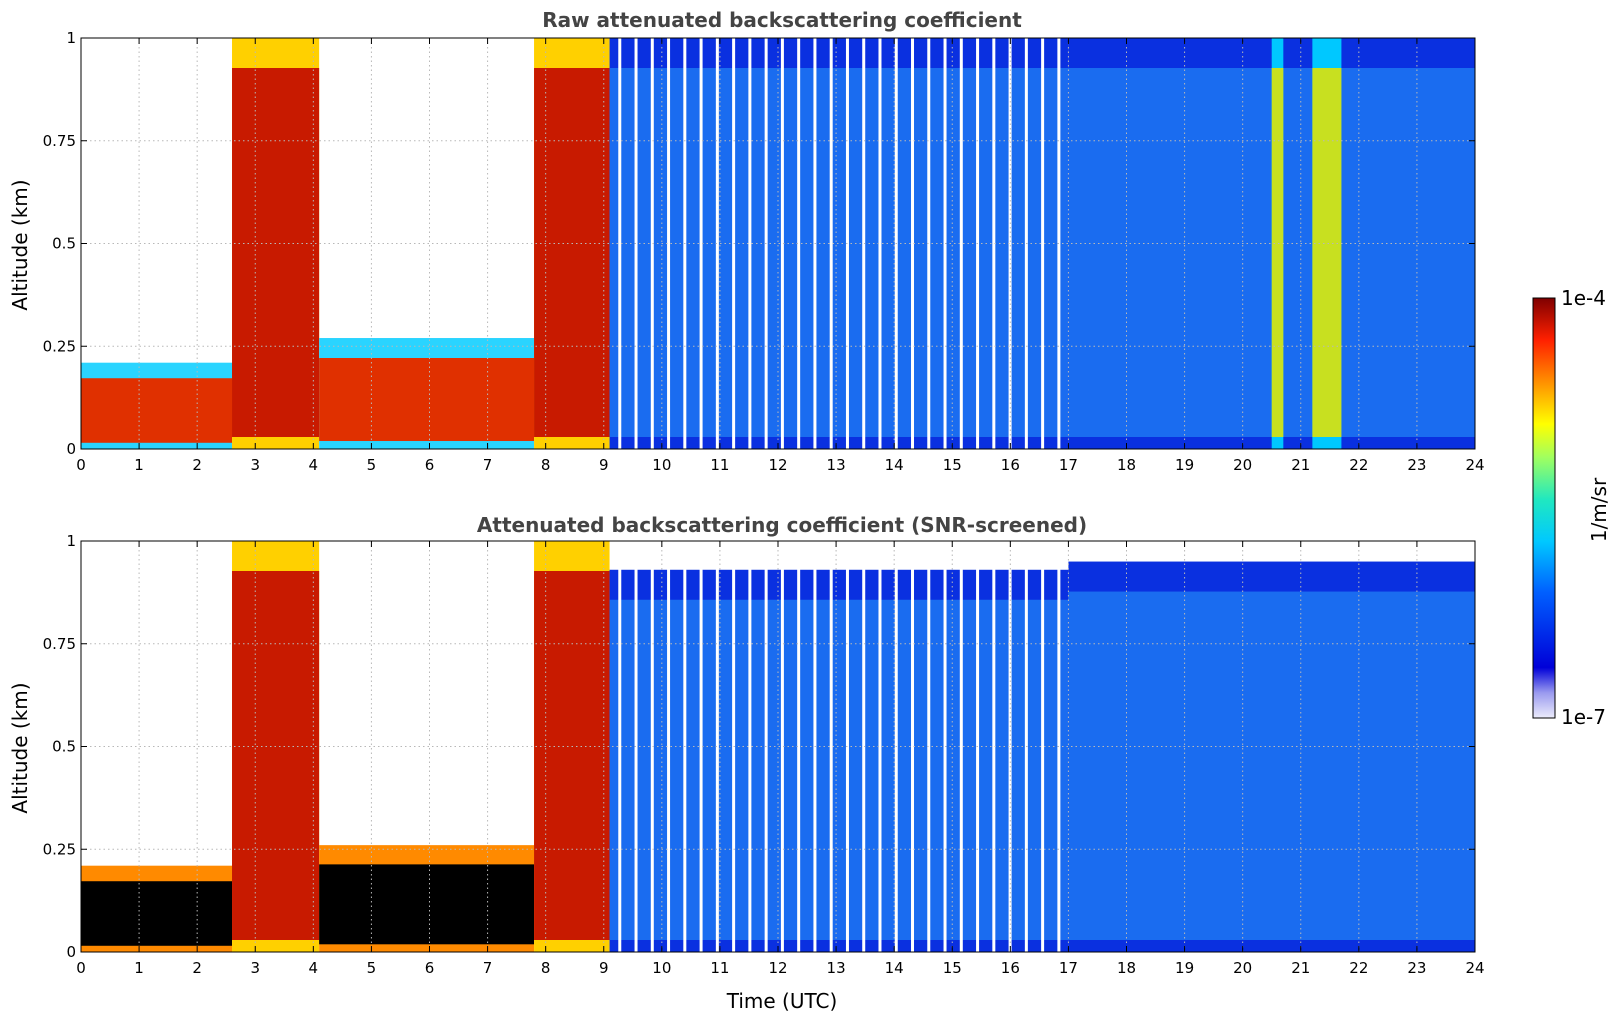 The width and height of the screenshot is (1621, 1020). I want to click on x-tick-label: 5, so click(372, 465).